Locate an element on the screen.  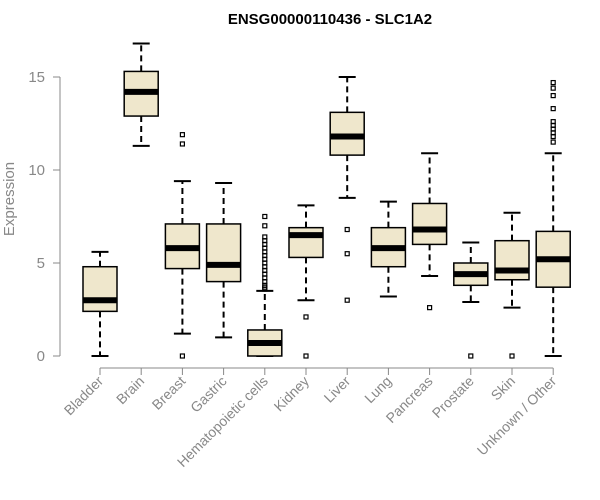
x-tick-label: Prostate is located at coordinates (453, 397).